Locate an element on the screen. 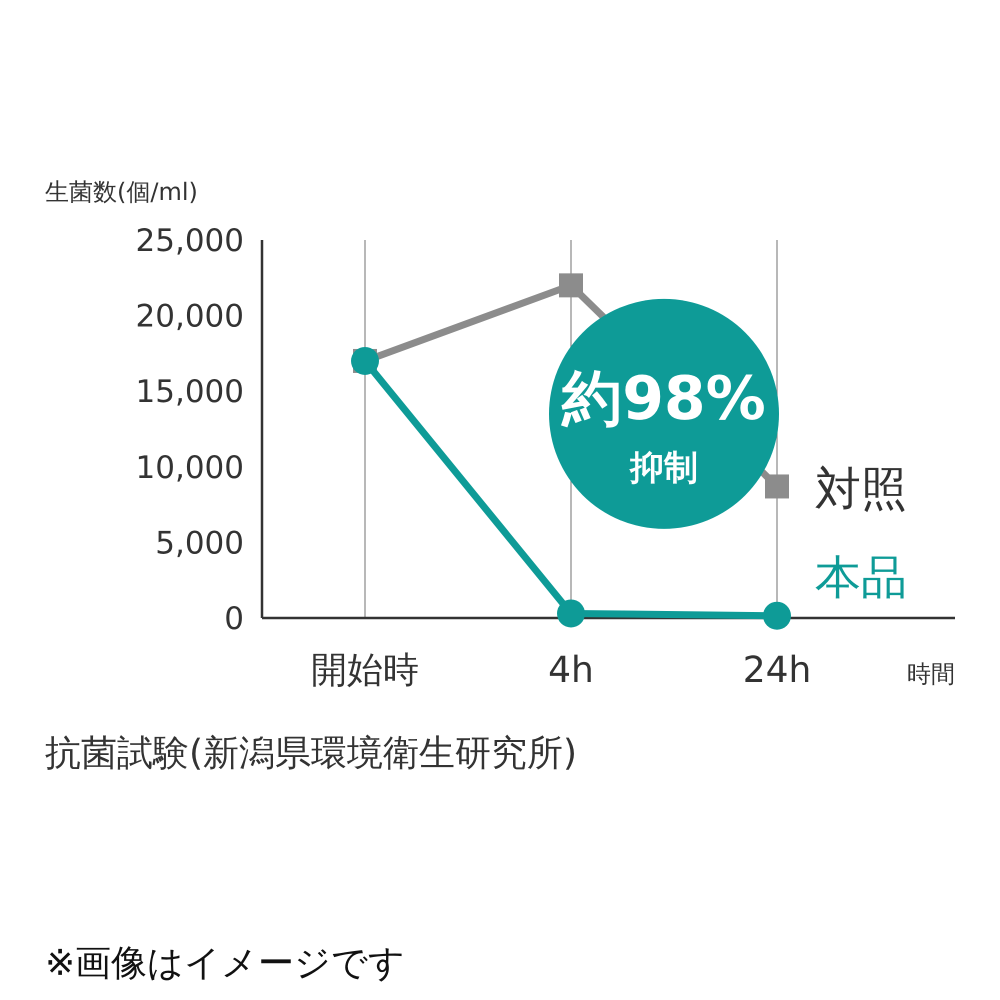  y-tick-label: 15,000 is located at coordinates (190, 392).